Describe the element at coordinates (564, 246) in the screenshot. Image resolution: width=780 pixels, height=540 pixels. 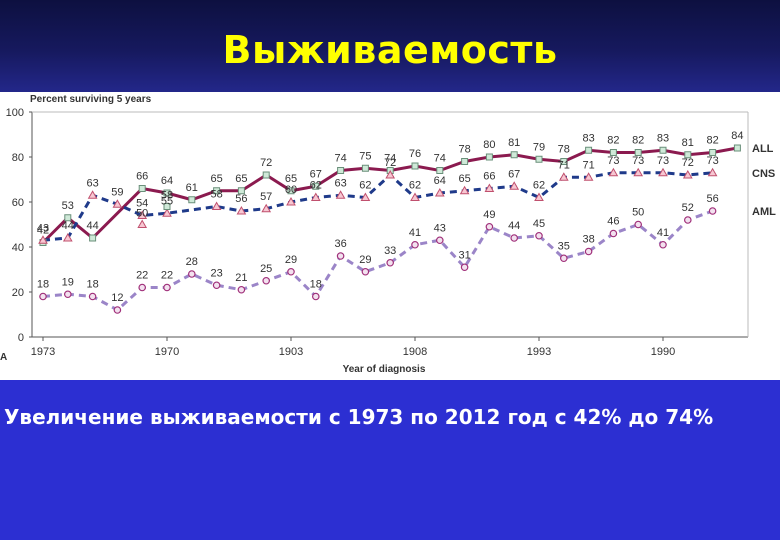
I see `data-label-aml: 35` at that location.